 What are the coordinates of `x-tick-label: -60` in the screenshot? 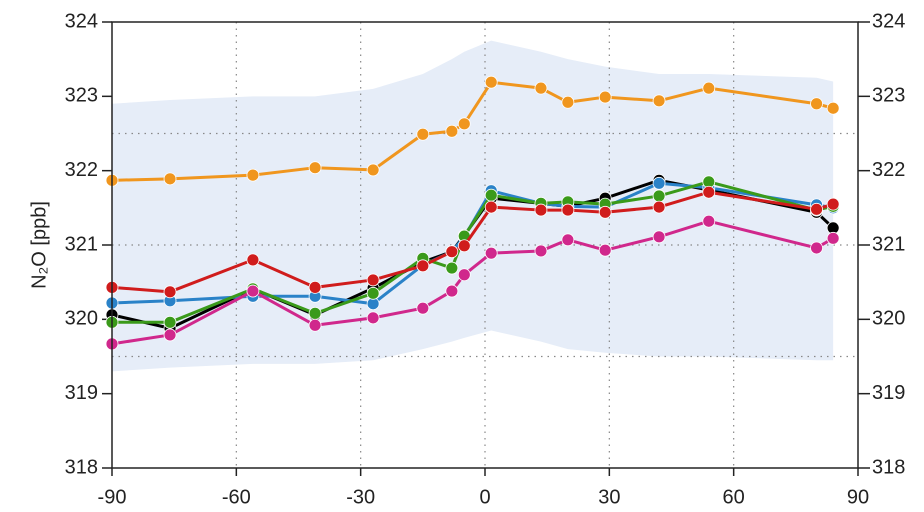 It's located at (236, 497).